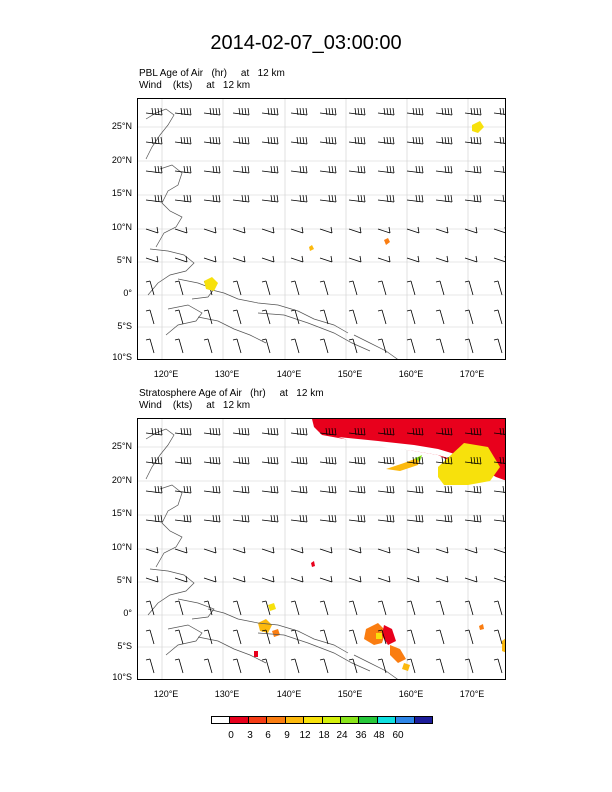 This screenshot has width=612, height=792. Describe the element at coordinates (212, 73) in the screenshot. I see `panel1-variable-label: PBL Age of Air (hr) at 12 km` at that location.